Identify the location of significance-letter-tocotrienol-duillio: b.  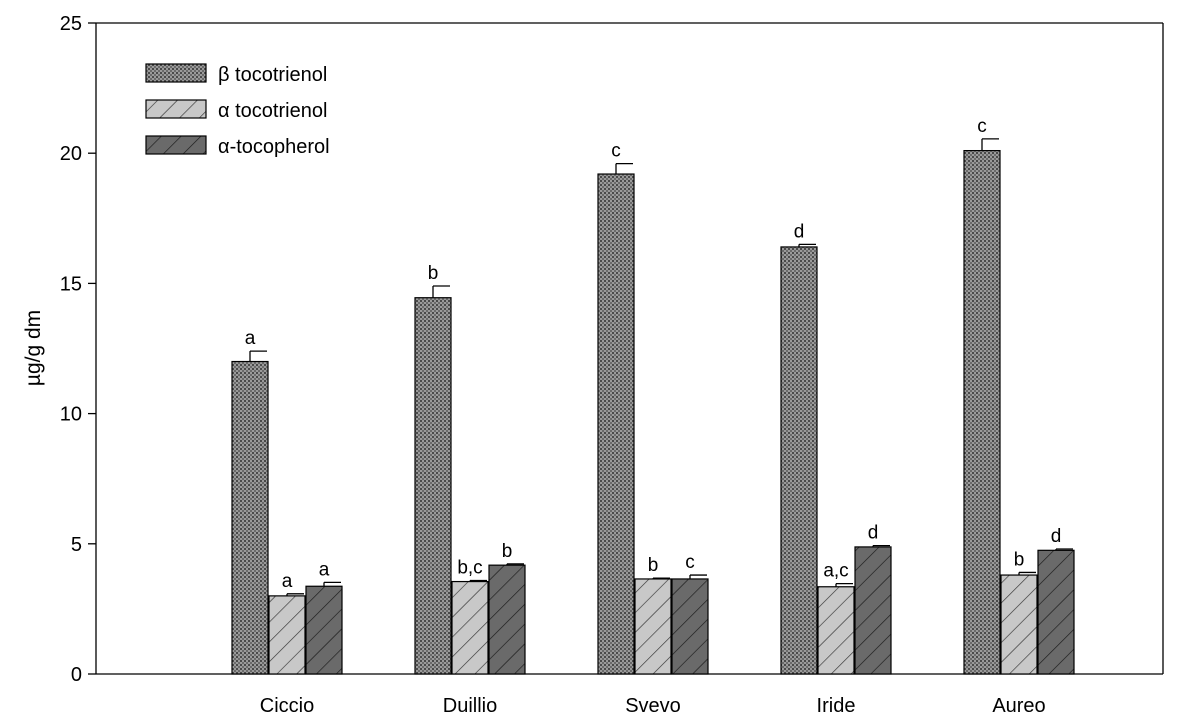
(433, 273).